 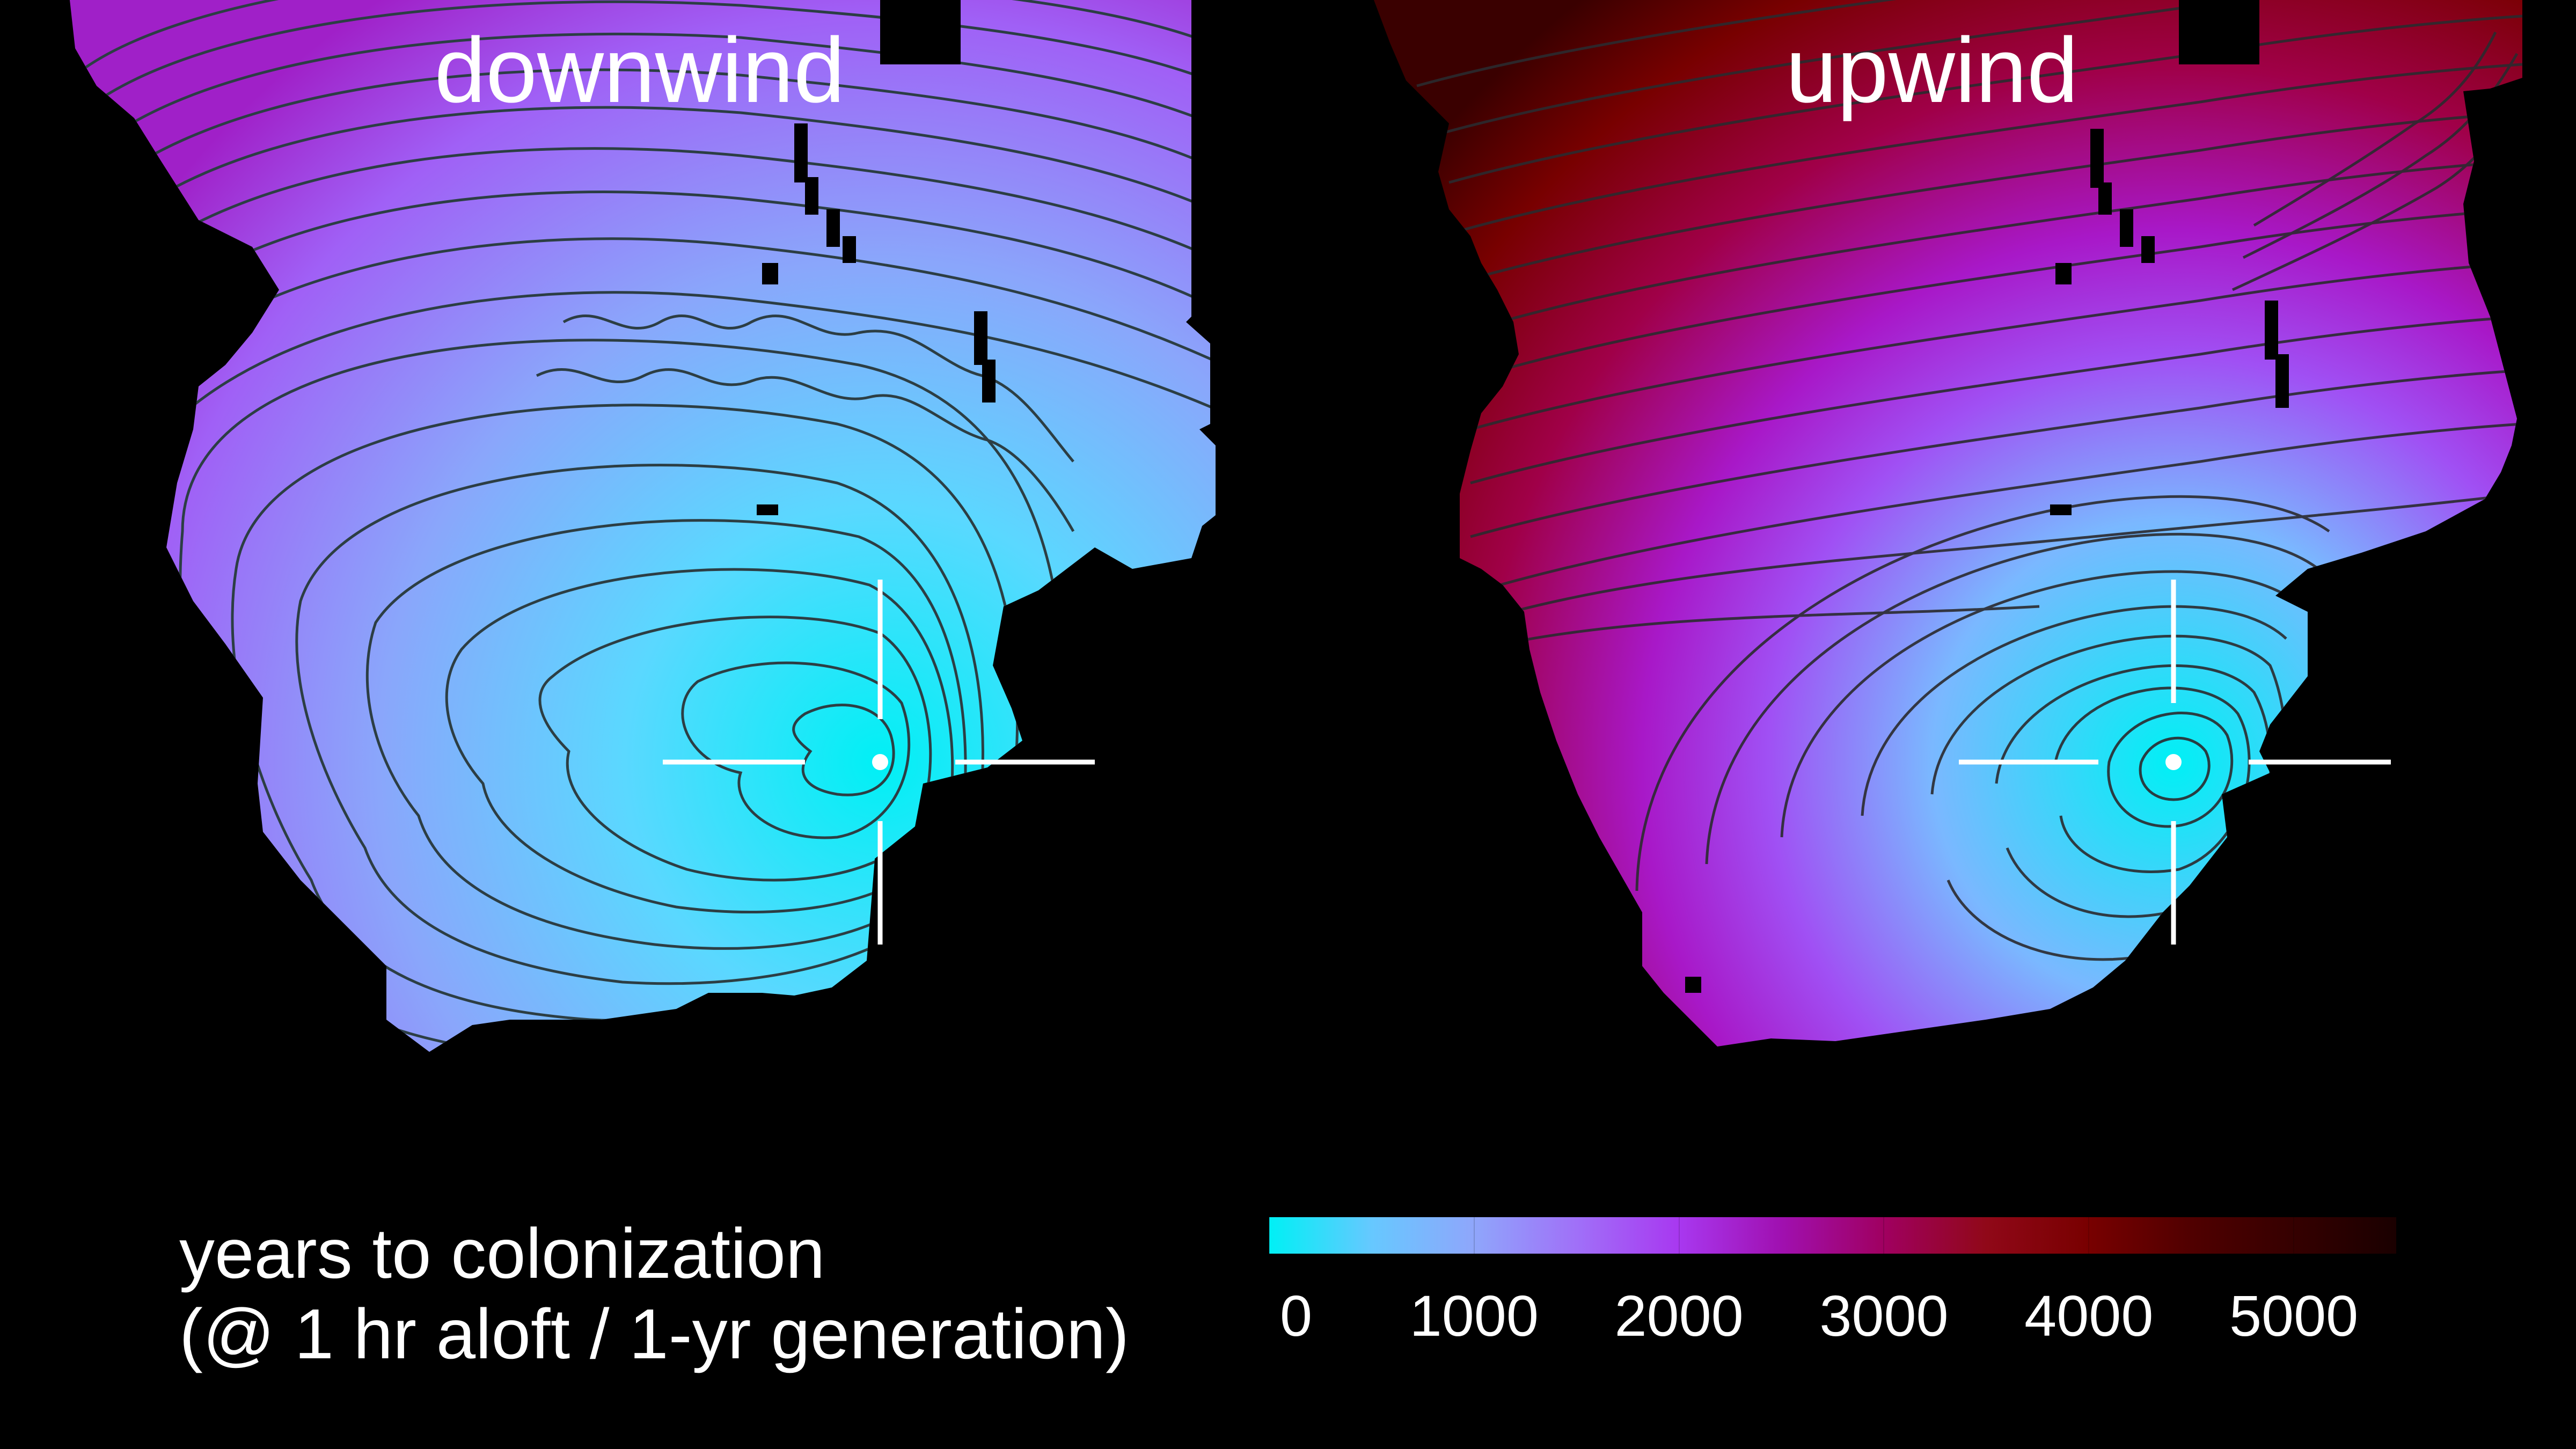 What do you see at coordinates (1296, 1315) in the screenshot?
I see `colorbar-tick-label: 0` at bounding box center [1296, 1315].